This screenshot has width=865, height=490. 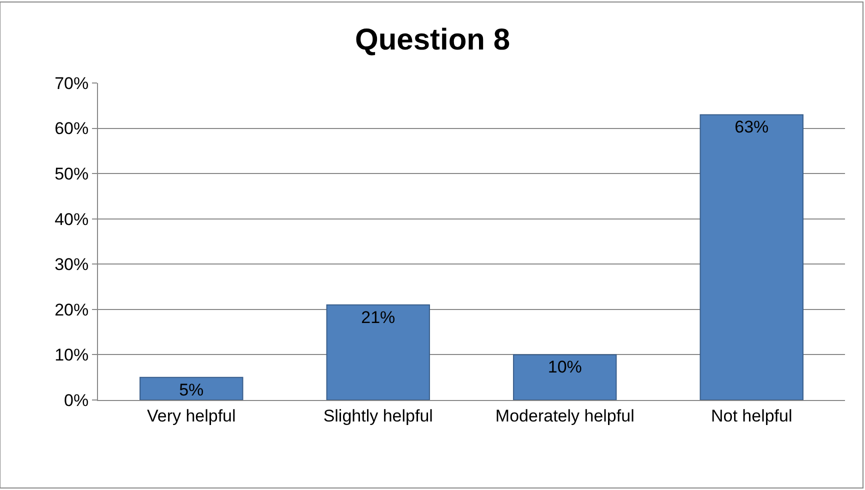 I want to click on y-tick-label: 20%, so click(x=71, y=310).